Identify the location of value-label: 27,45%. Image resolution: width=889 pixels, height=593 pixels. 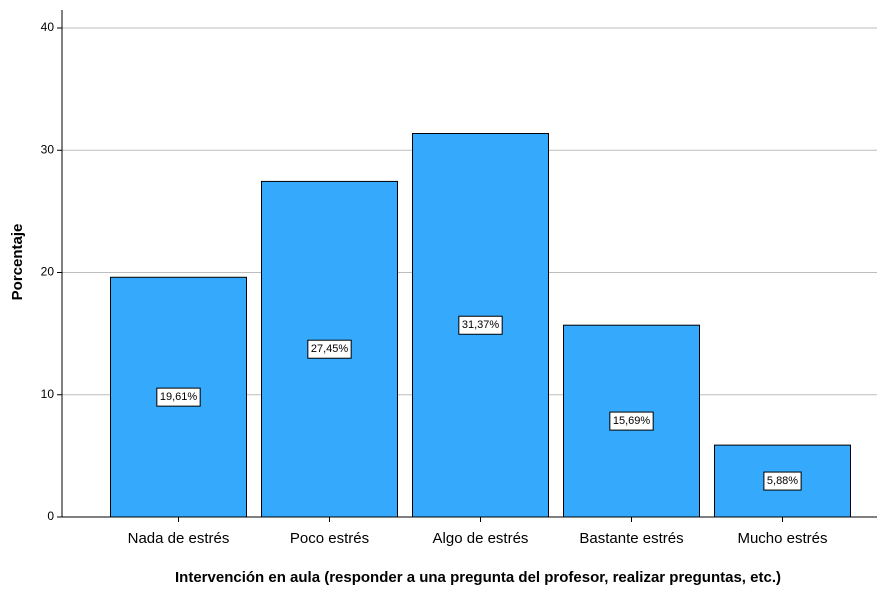
(330, 349).